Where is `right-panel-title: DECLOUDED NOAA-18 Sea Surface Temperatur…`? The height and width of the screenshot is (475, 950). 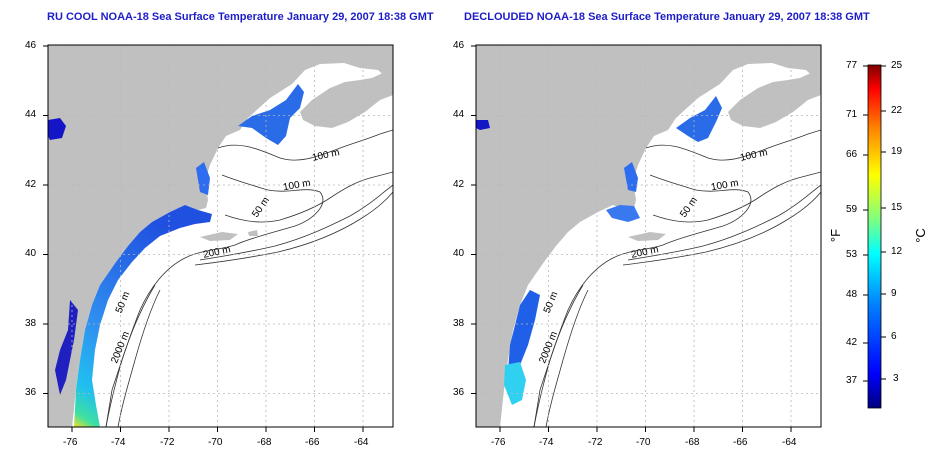
right-panel-title: DECLOUDED NOAA-18 Sea Surface Temperatur… is located at coordinates (667, 17).